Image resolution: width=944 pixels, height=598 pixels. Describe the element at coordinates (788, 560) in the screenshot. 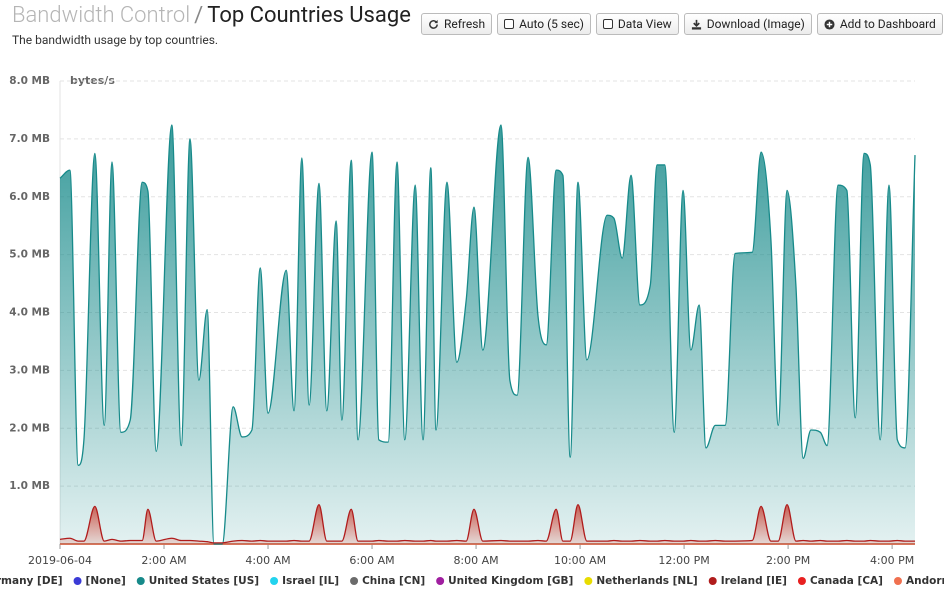

I see `x-tick-label: 2:00 PM` at that location.